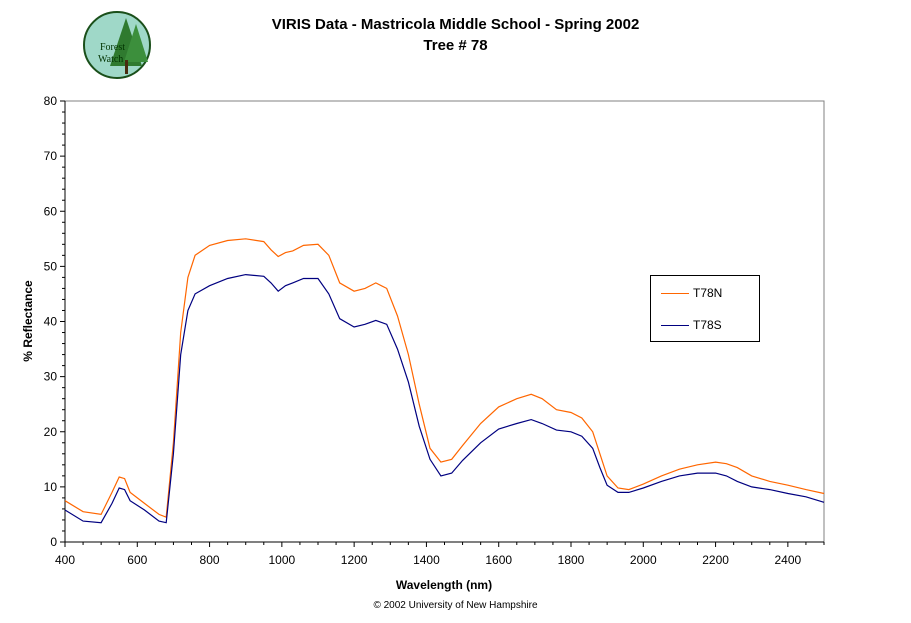  I want to click on copyright-footer: © 2002 University of New Hampshire, so click(455, 605).